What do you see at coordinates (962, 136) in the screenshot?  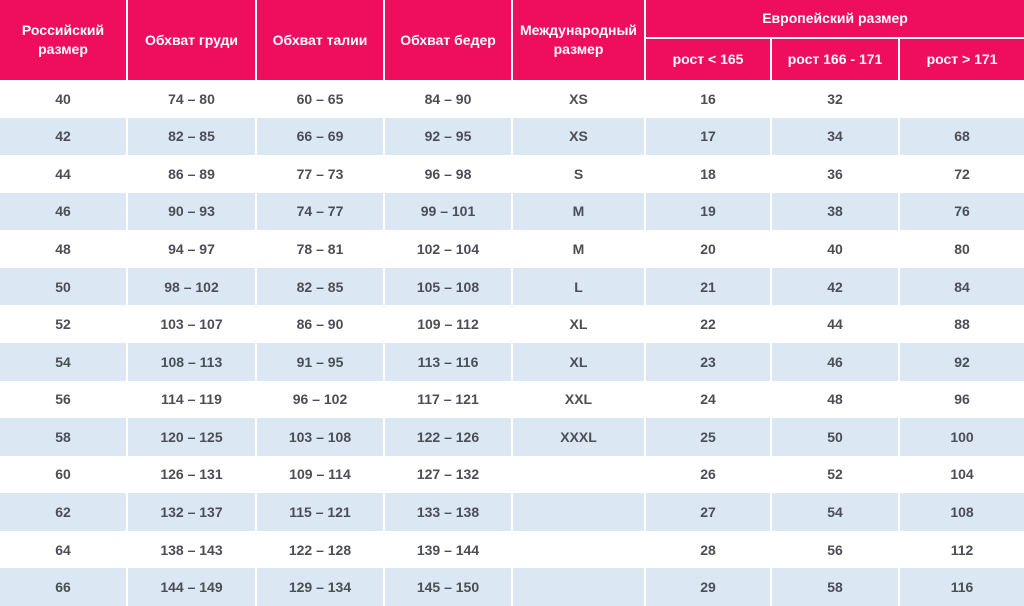 I see `table-cell: 68` at bounding box center [962, 136].